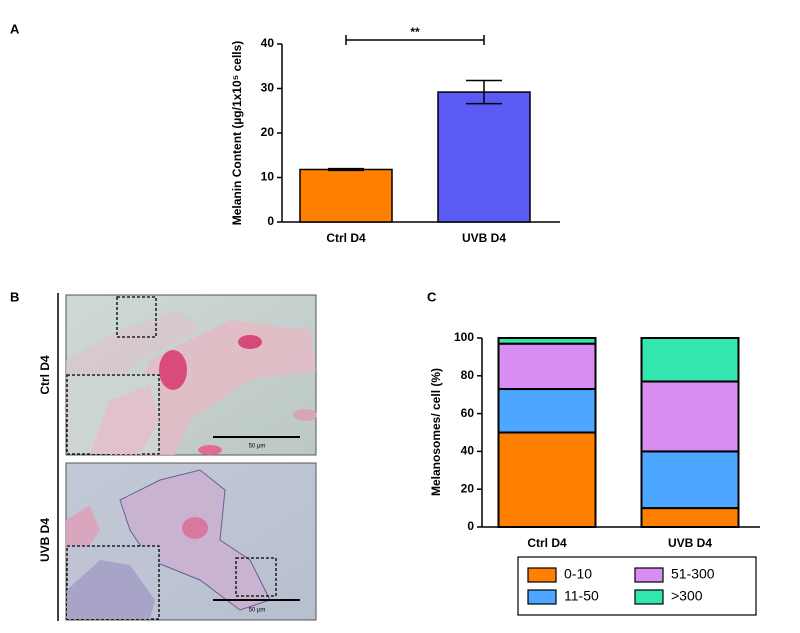 Image resolution: width=800 pixels, height=633 pixels. Describe the element at coordinates (581, 596) in the screenshot. I see `legend-label: 11-50` at that location.